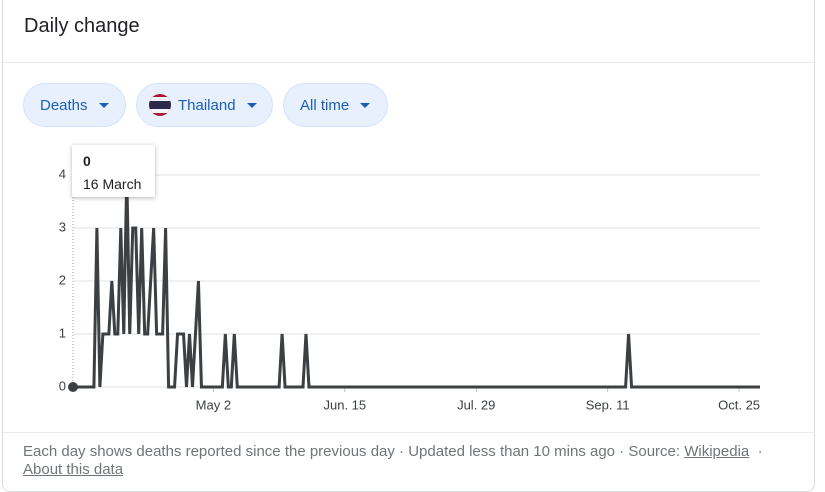 The height and width of the screenshot is (492, 825). I want to click on metric-dropdown: Deaths, so click(74, 105).